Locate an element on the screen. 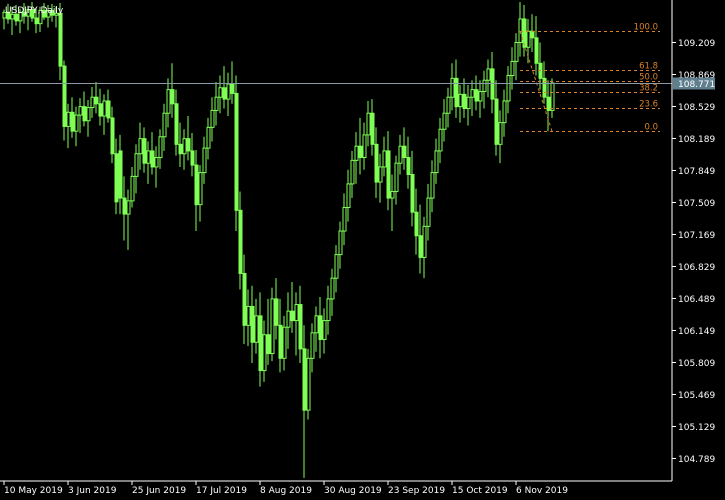  y-tick-label: 108.189 is located at coordinates (696, 140).